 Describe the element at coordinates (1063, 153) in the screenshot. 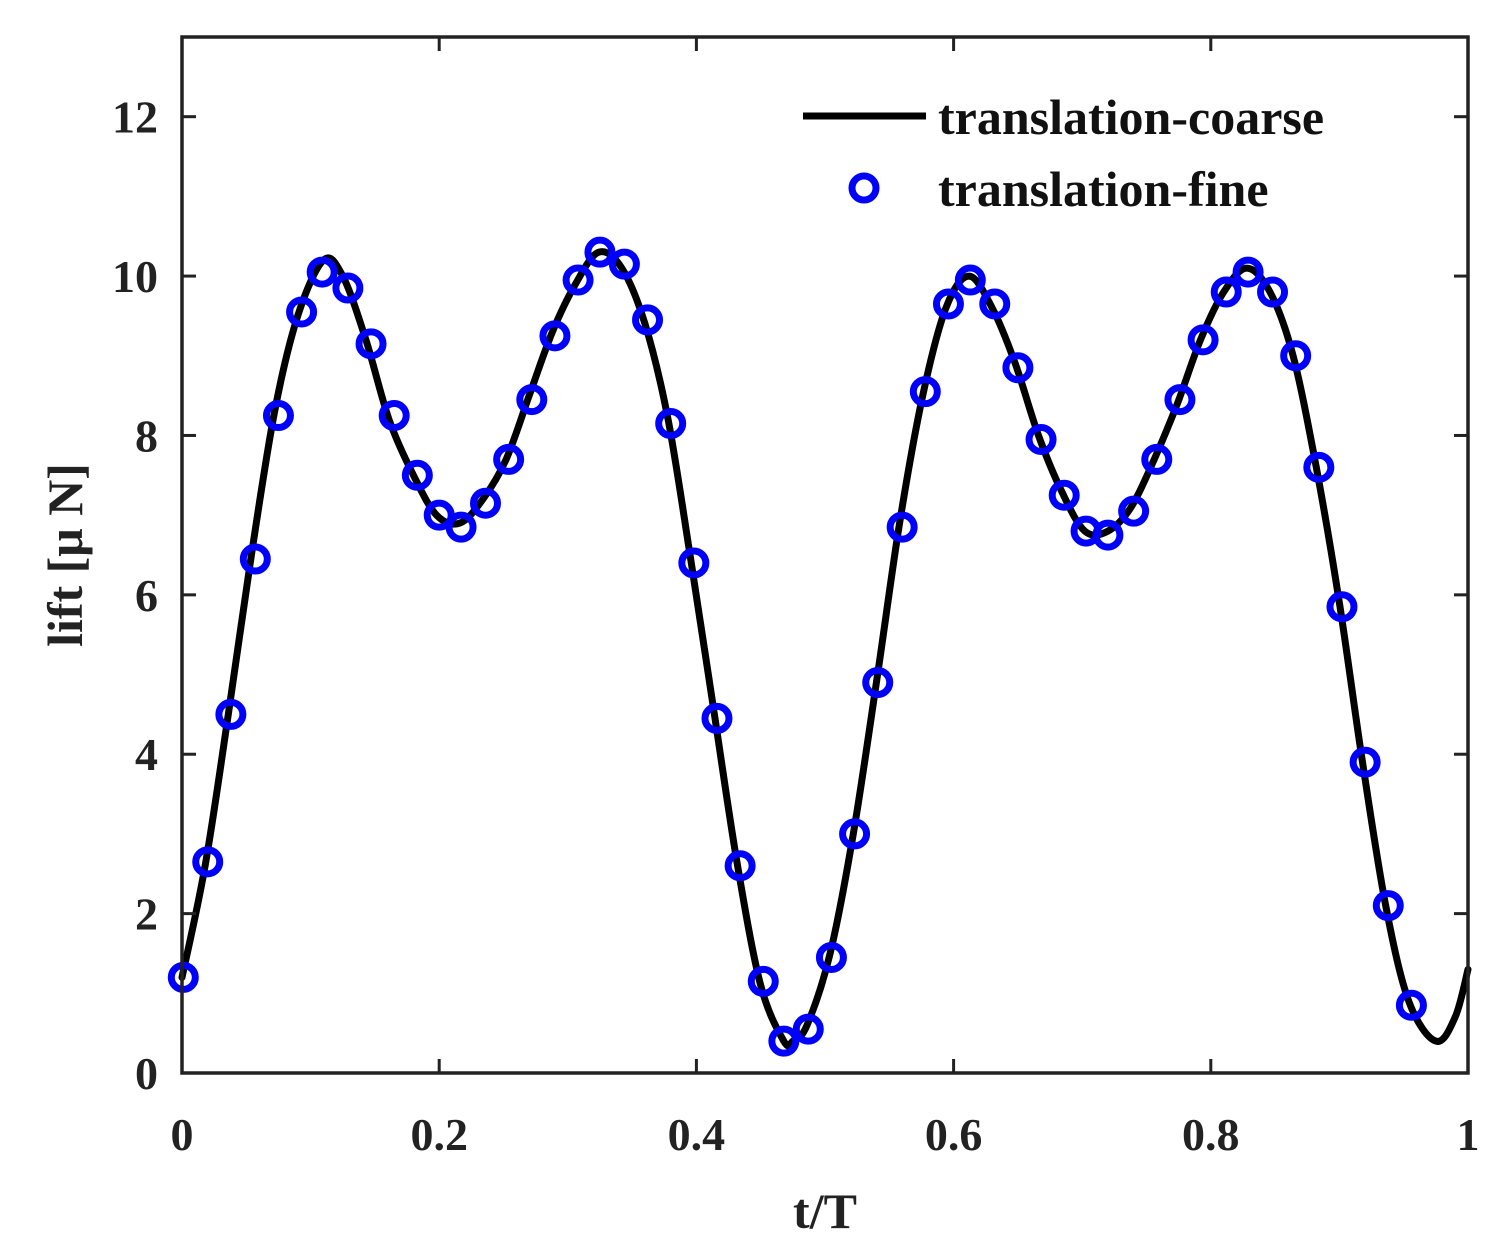

I see `legend: translation-coarse translation-fine` at that location.